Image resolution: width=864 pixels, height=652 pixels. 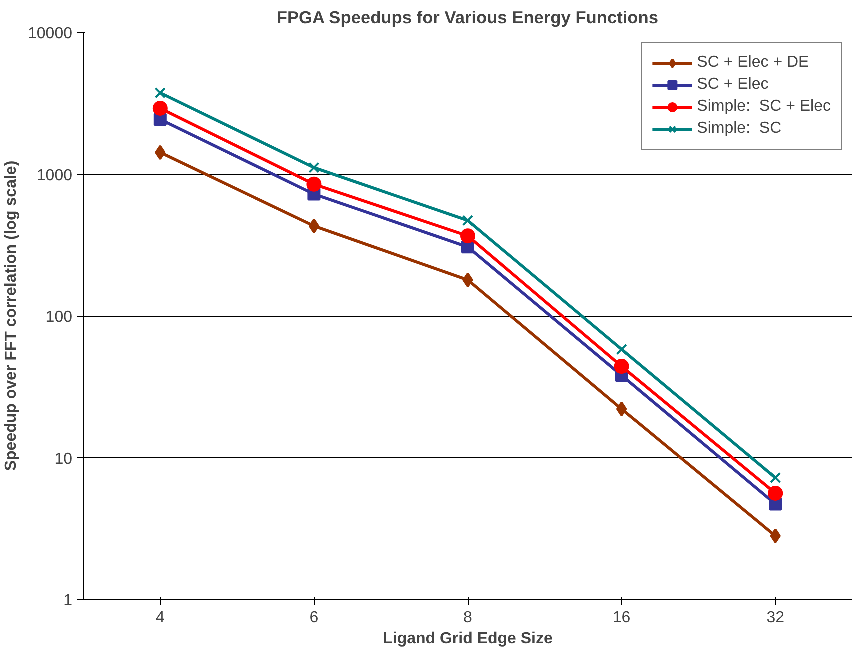 I want to click on x-axis-title: Ligand Grid Edge Size, so click(x=468, y=639).